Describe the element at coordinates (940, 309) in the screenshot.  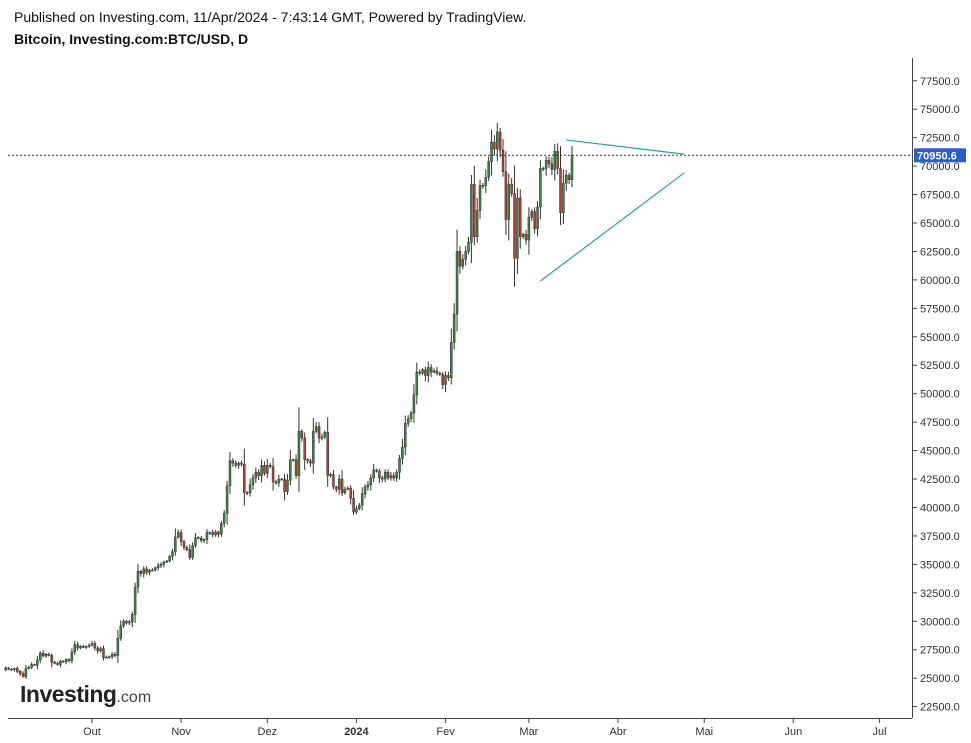
I see `y-tick-label: 57500.0` at that location.